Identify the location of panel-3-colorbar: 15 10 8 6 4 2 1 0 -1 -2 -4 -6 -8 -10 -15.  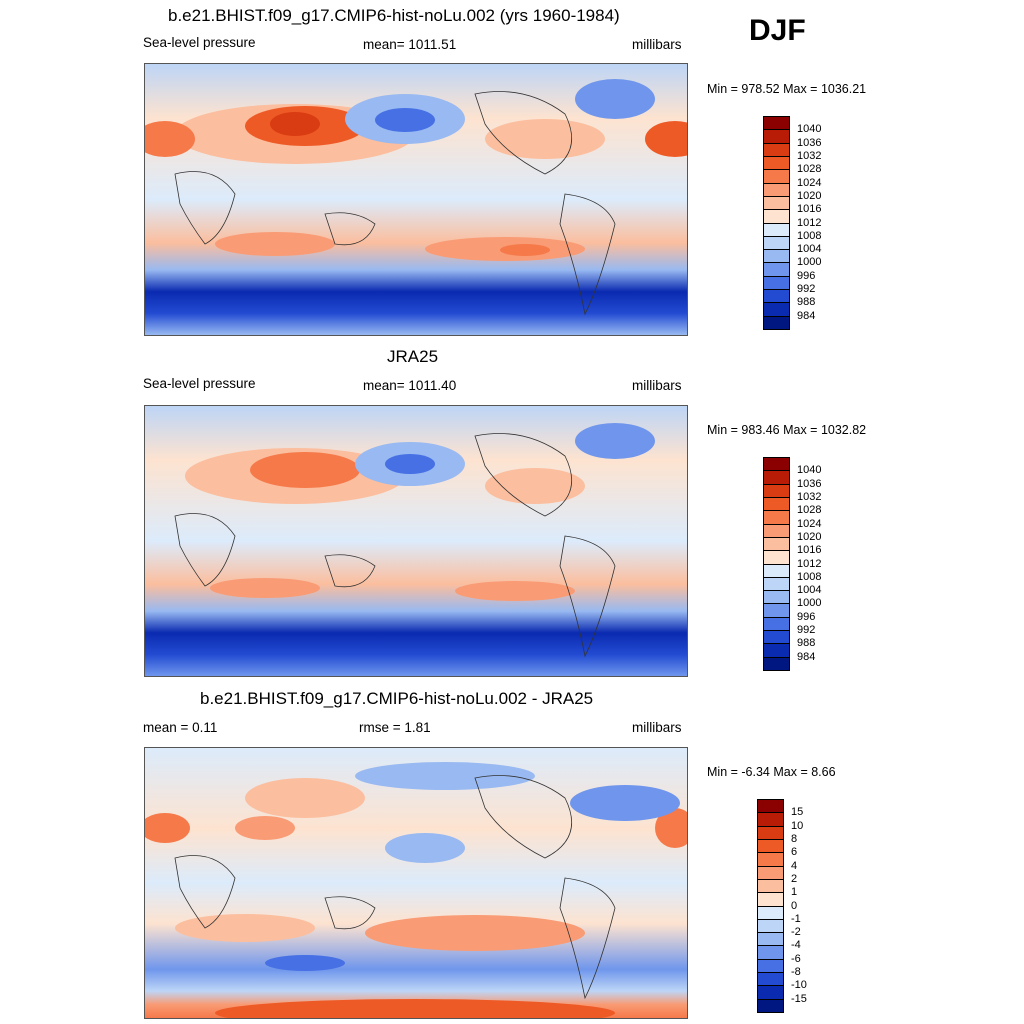
(797, 906).